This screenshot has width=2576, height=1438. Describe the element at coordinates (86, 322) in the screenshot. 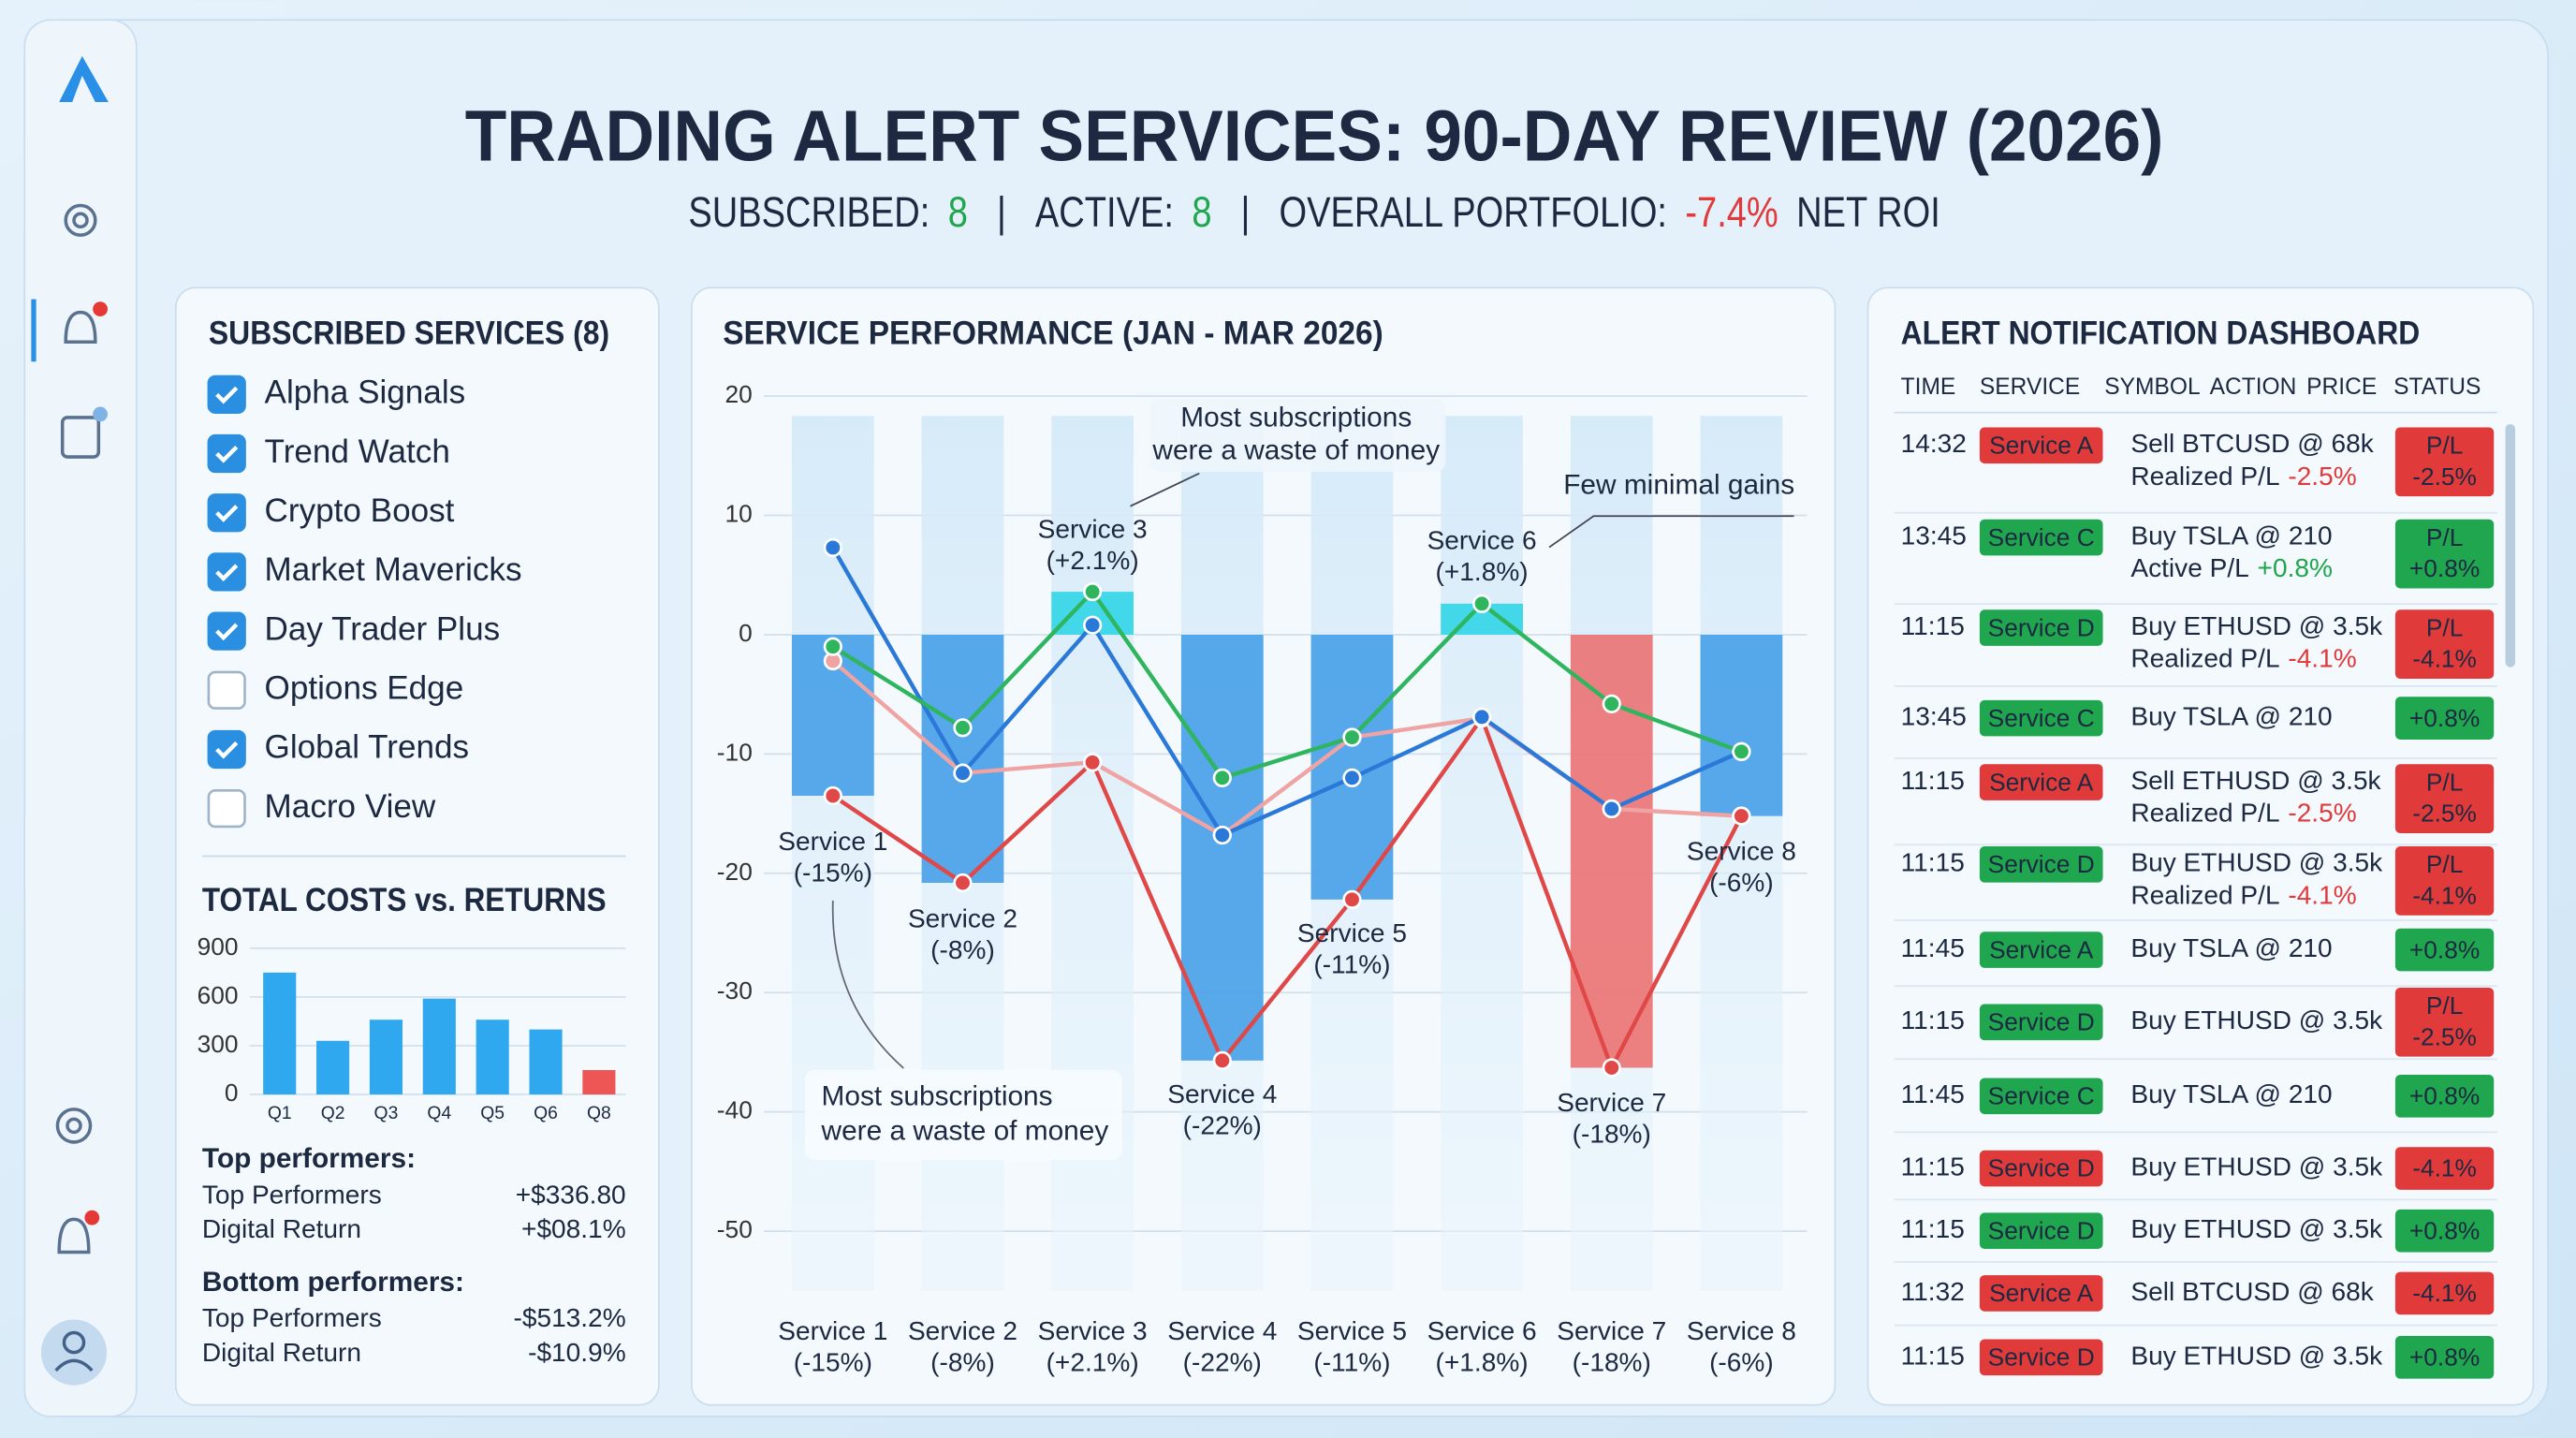

I see `alerts-icon` at that location.